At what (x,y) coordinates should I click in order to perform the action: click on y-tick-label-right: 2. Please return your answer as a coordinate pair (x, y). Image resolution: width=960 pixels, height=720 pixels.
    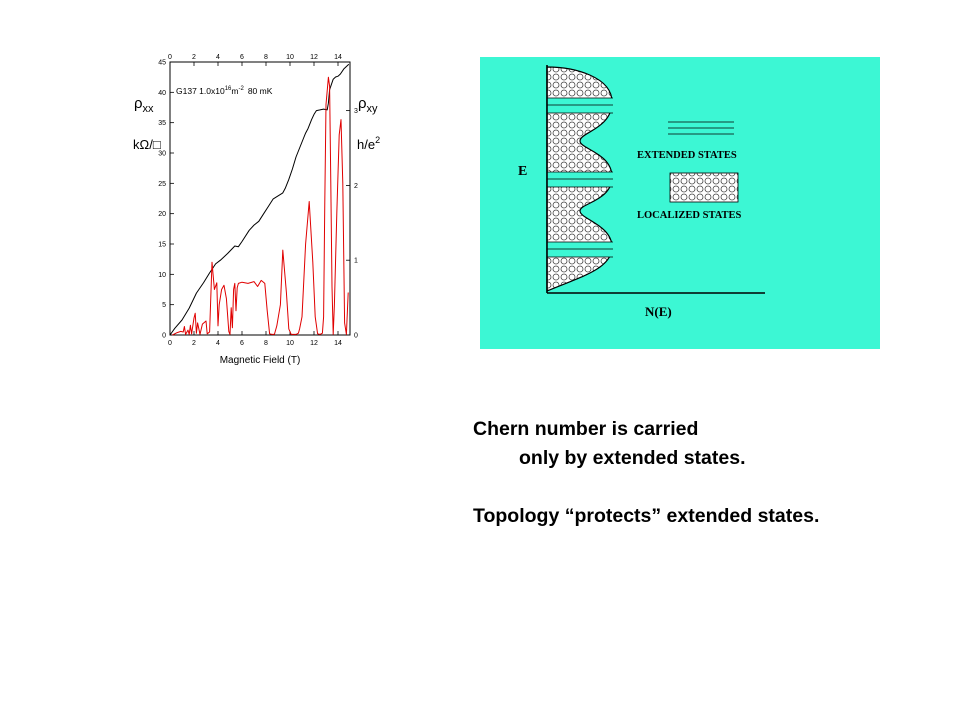
    Looking at the image, I should click on (356, 186).